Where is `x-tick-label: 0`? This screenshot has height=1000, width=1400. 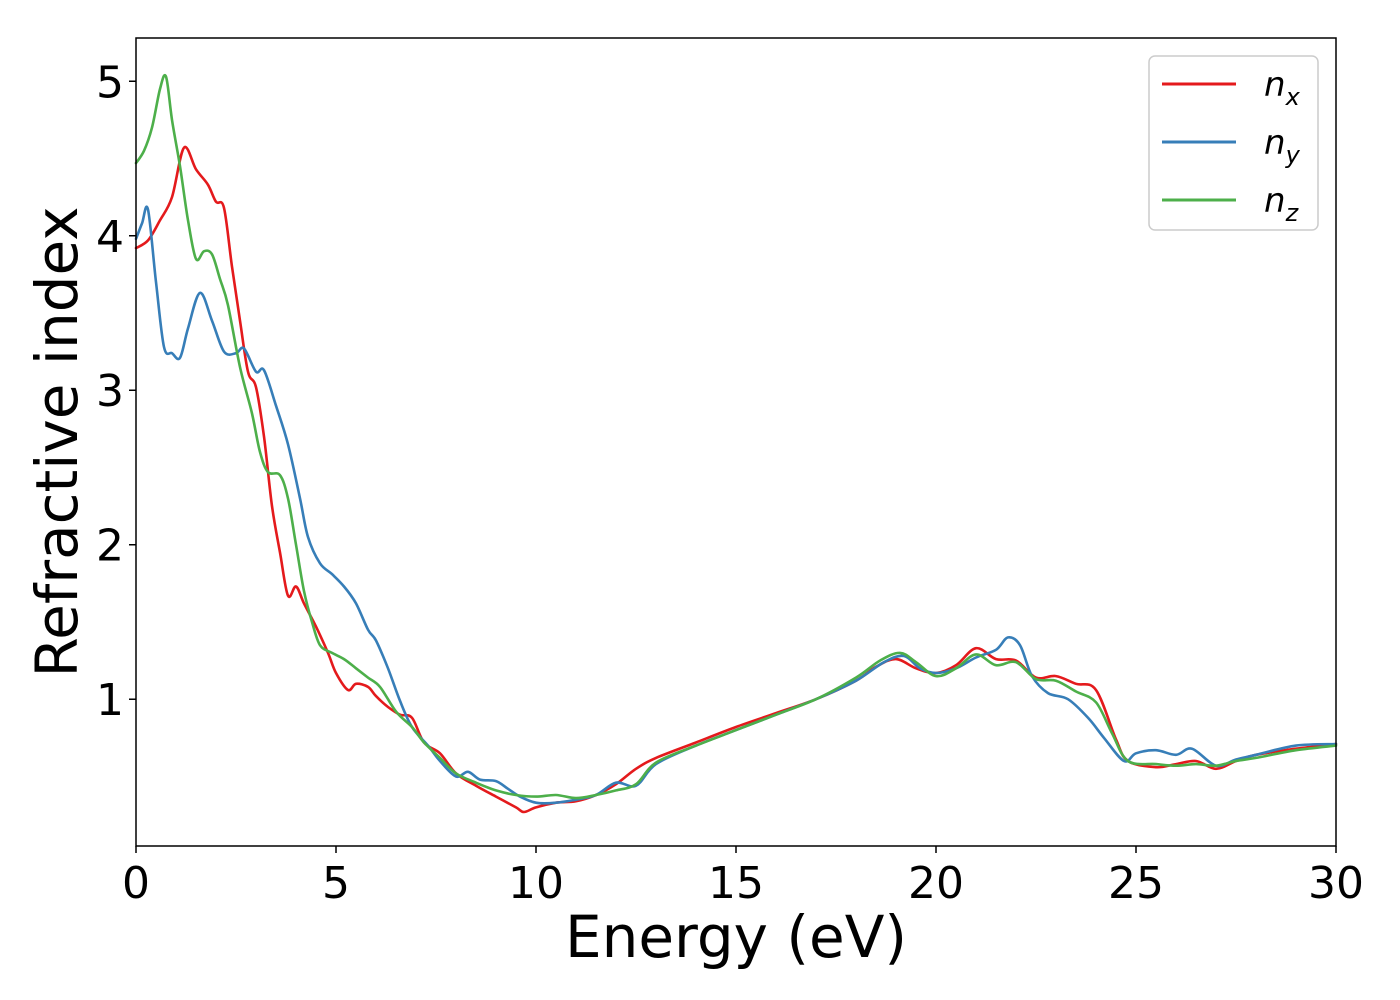 x-tick-label: 0 is located at coordinates (136, 883).